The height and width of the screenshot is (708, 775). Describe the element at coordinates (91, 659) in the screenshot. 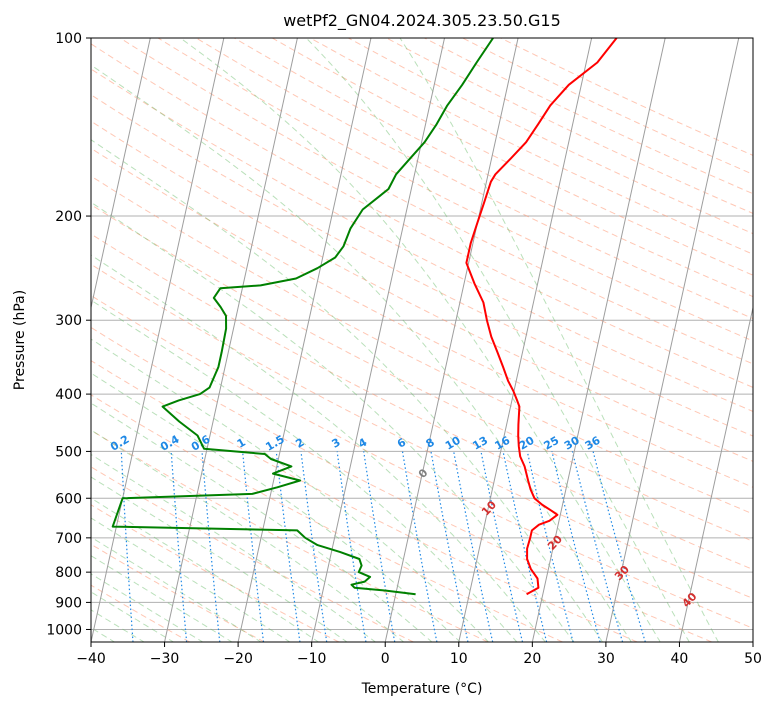

I see `x-tick-label: −40` at that location.